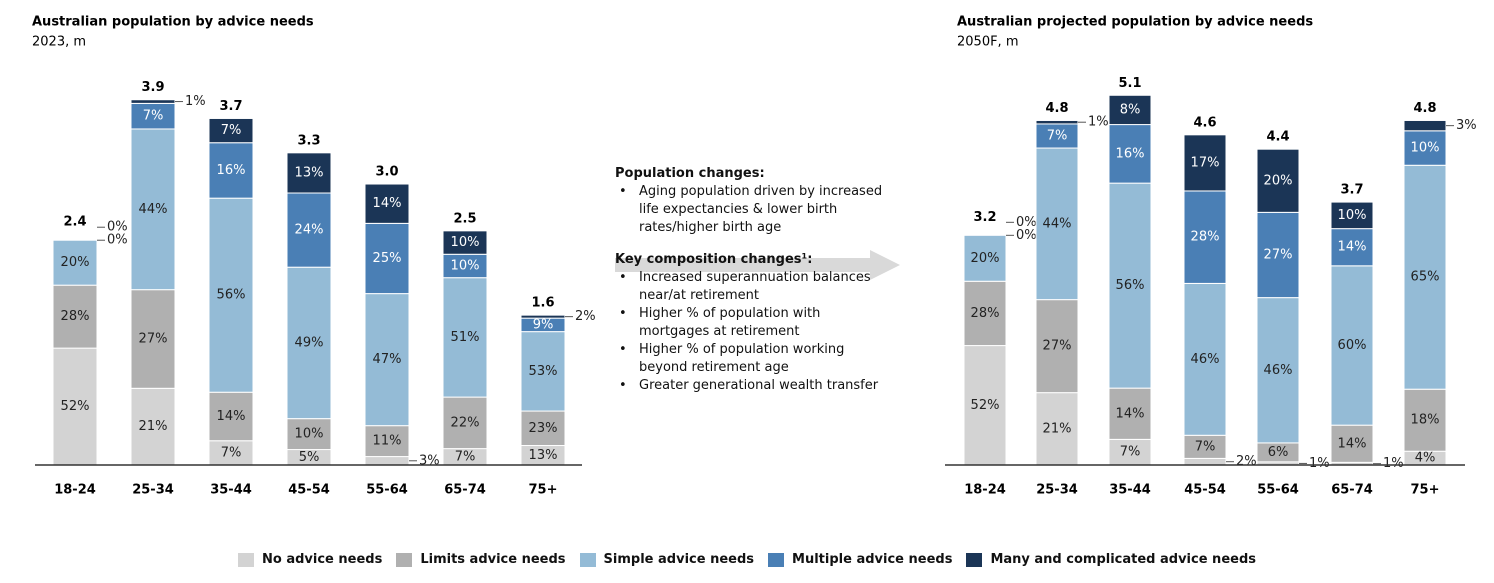 The height and width of the screenshot is (583, 1494). What do you see at coordinates (542, 303) in the screenshot?
I see `total-label: 1.6` at bounding box center [542, 303].